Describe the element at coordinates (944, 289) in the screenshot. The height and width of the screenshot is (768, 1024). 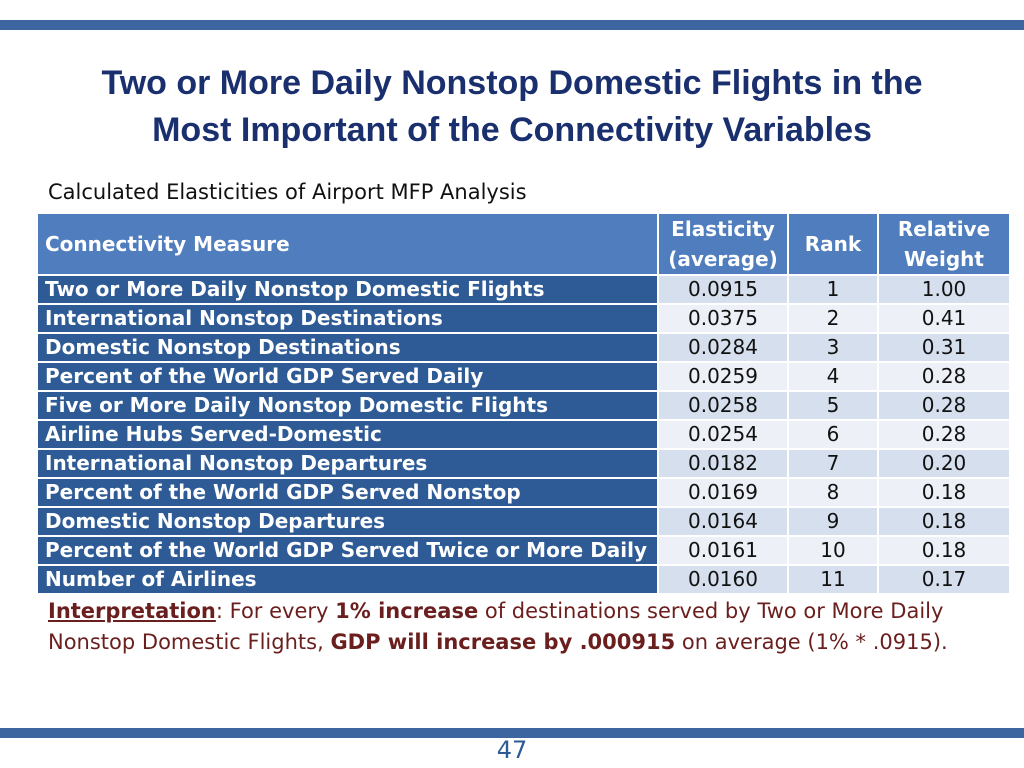
I see `cell-weight: 1.00` at that location.